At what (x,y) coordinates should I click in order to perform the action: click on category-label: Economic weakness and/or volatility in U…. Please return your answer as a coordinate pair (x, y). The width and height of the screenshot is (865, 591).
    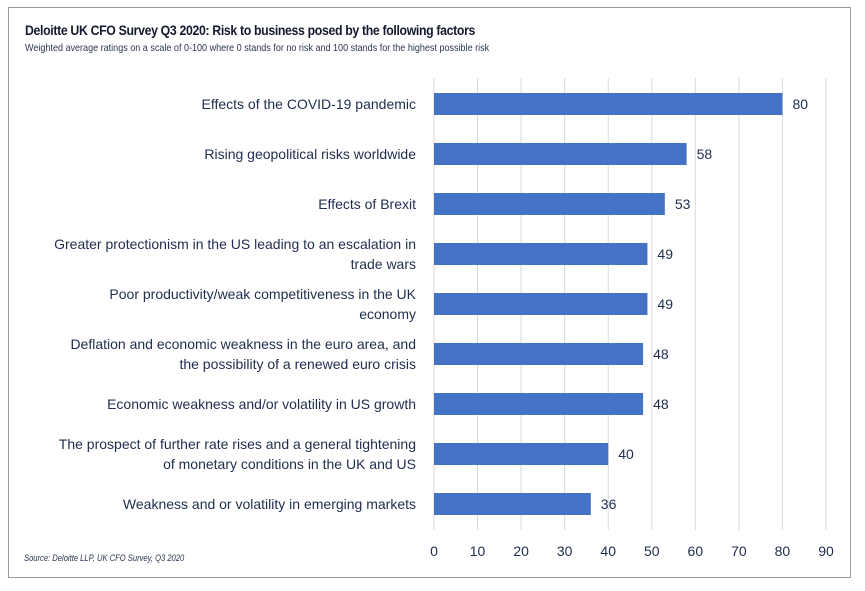
    Looking at the image, I should click on (261, 404).